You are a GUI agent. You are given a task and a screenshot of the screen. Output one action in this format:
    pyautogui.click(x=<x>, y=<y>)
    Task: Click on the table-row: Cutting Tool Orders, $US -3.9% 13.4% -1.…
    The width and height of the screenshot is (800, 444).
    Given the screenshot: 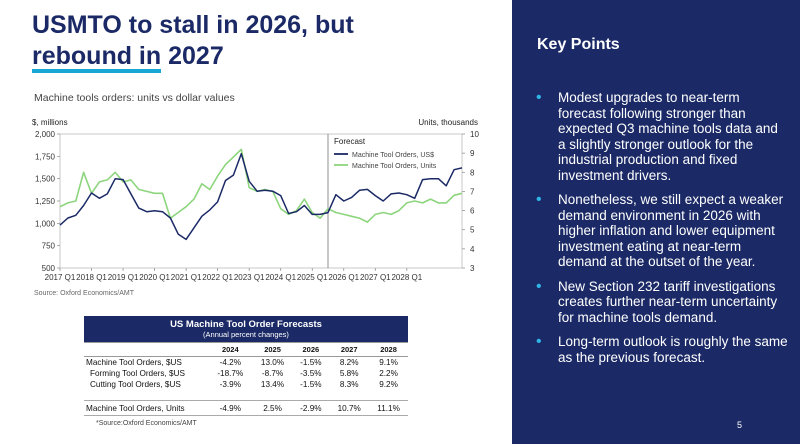 What is the action you would take?
    pyautogui.click(x=246, y=384)
    